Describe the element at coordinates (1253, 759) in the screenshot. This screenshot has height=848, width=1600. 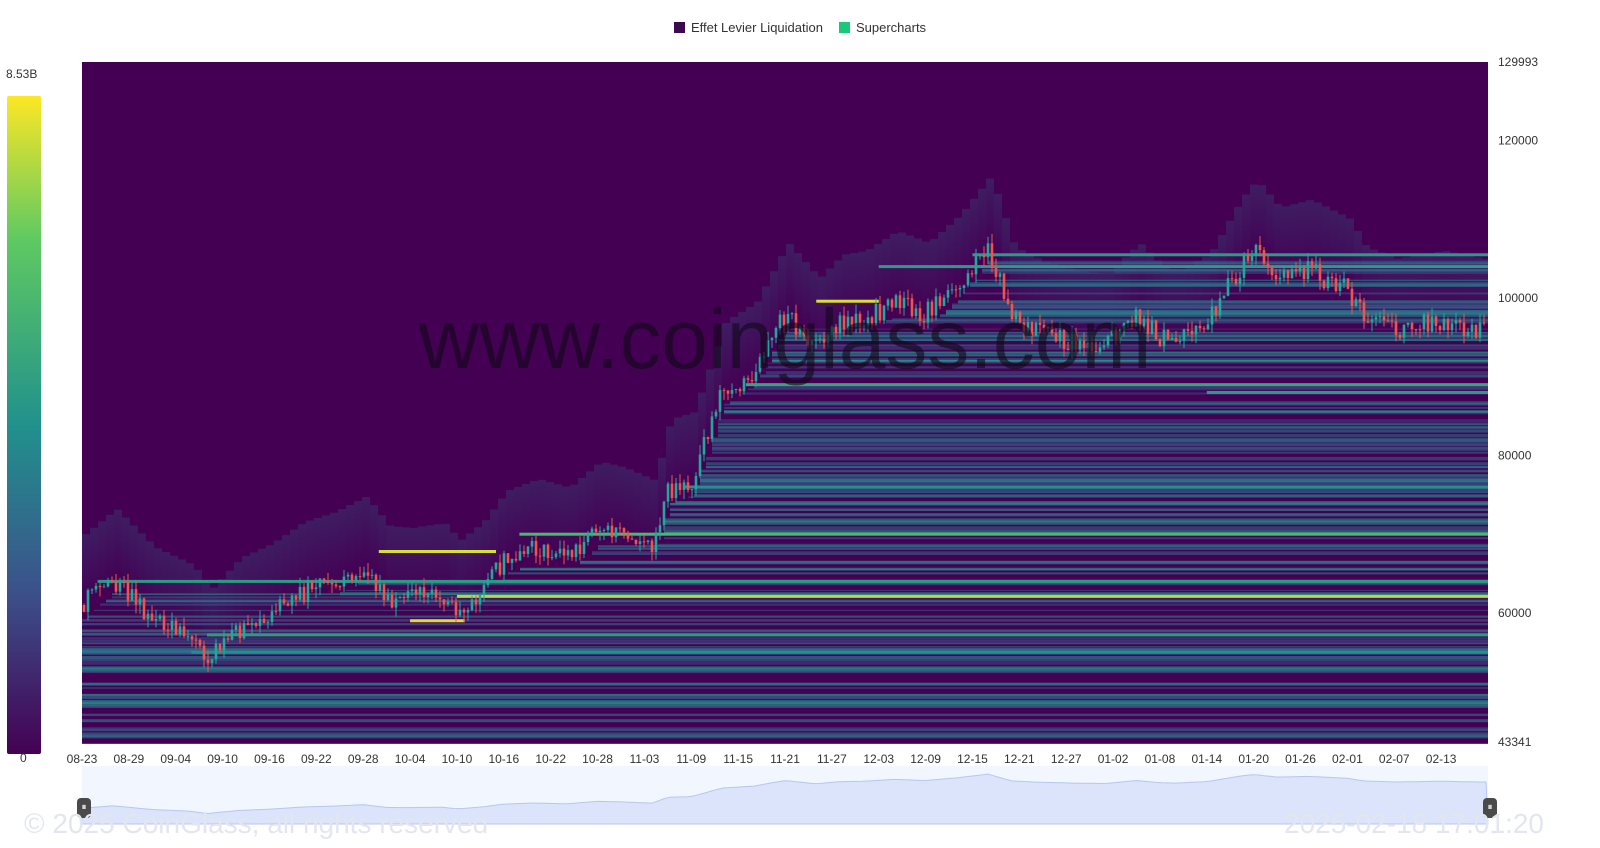
I see `x-tick-label: 01-20` at that location.